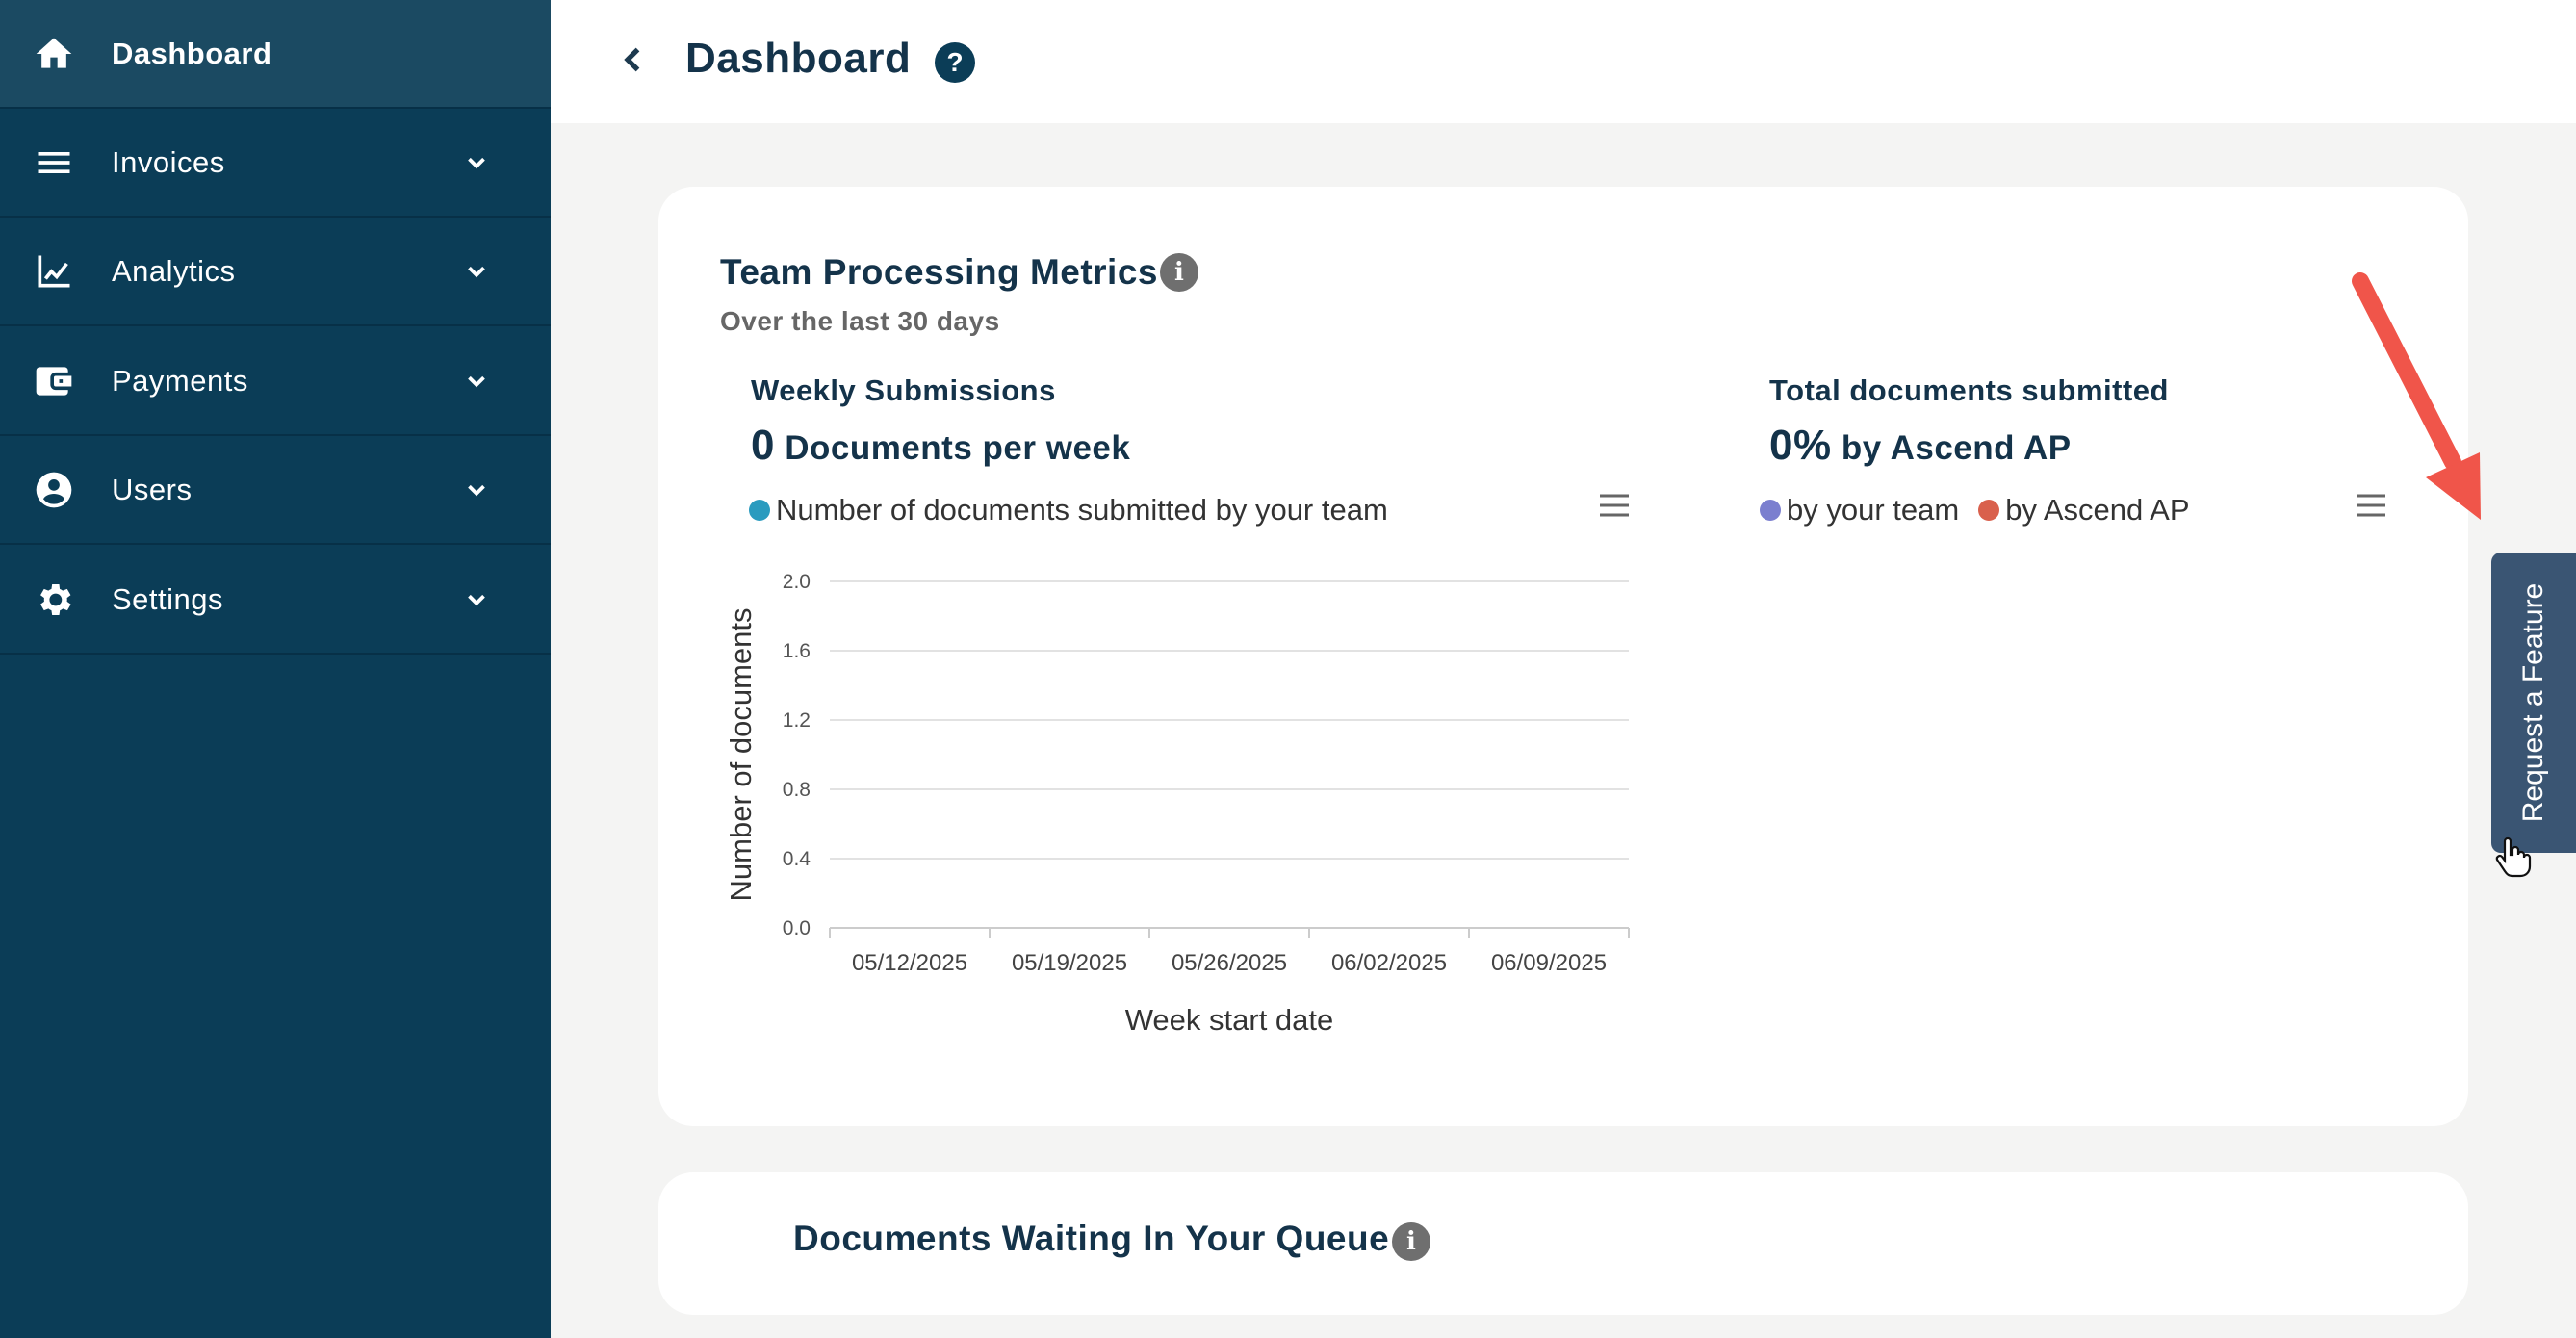  Describe the element at coordinates (1092, 1238) in the screenshot. I see `queue-title: Documents Waiting In Your Queue` at that location.